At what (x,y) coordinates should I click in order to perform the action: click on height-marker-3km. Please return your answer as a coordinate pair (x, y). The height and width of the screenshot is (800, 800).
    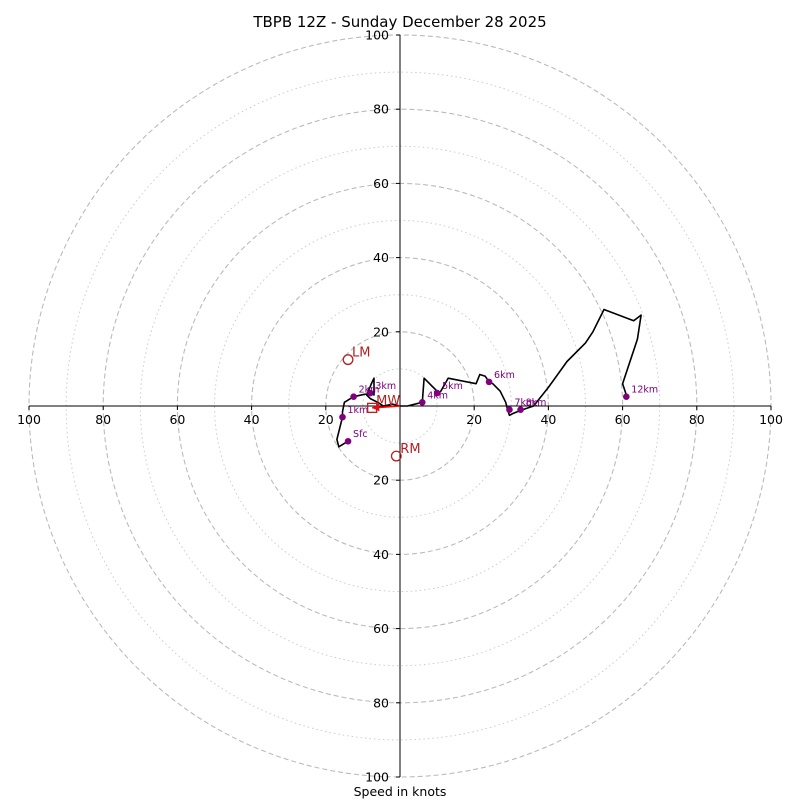
    Looking at the image, I should click on (370, 393).